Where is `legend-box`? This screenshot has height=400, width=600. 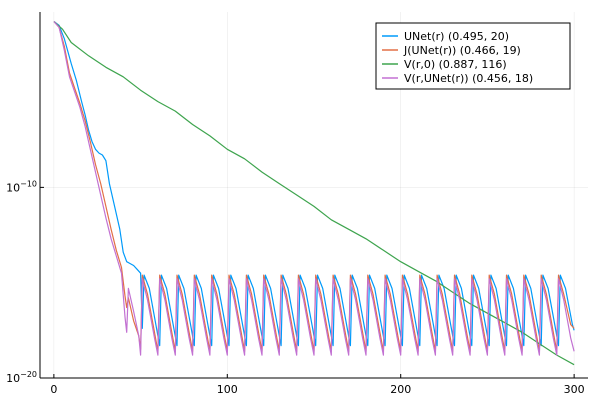
legend-box is located at coordinates (473, 56).